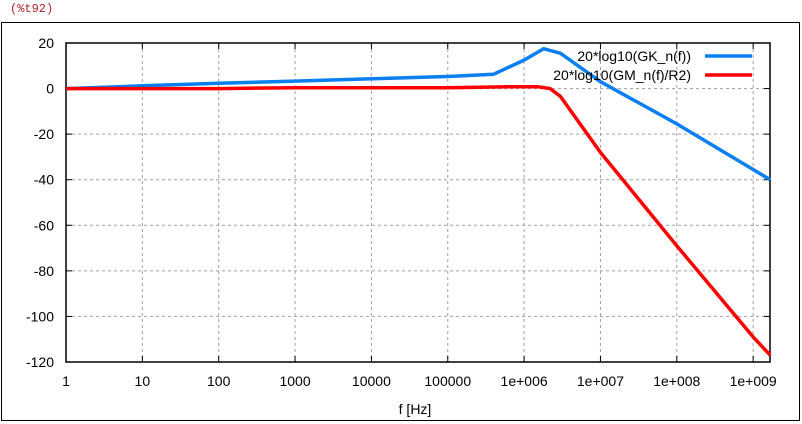  I want to click on legend-entry: 20*log10(GK_n(f)), so click(664, 56).